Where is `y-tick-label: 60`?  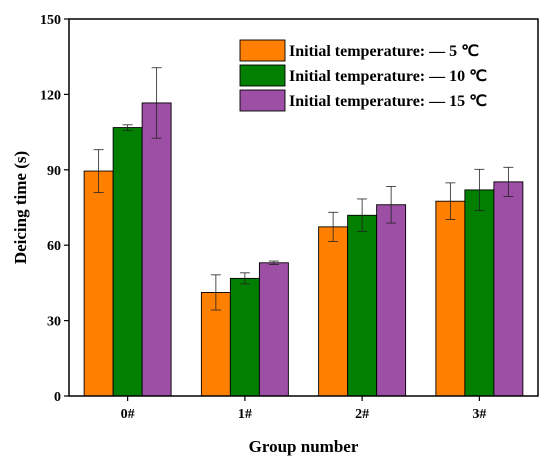
y-tick-label: 60 is located at coordinates (54, 246).